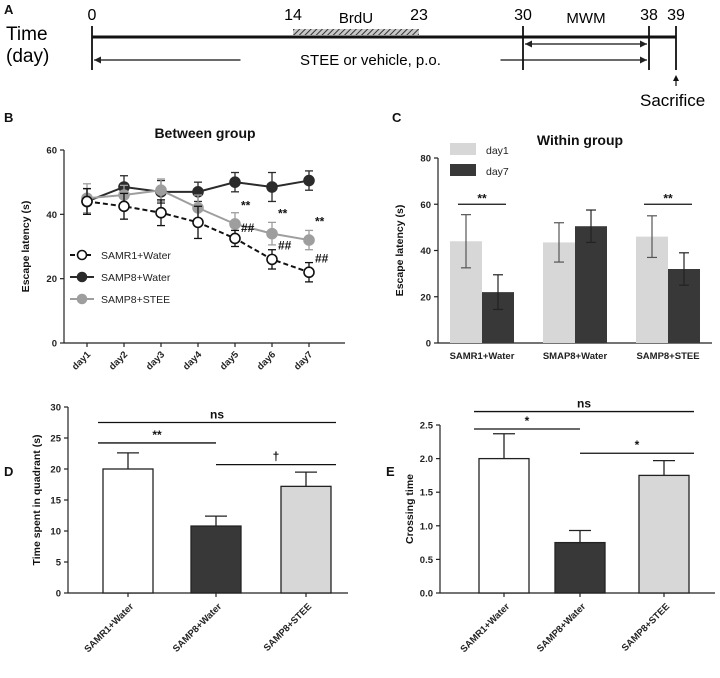  Describe the element at coordinates (155, 360) in the screenshot. I see `x-tick-label-b-day3: day3` at that location.